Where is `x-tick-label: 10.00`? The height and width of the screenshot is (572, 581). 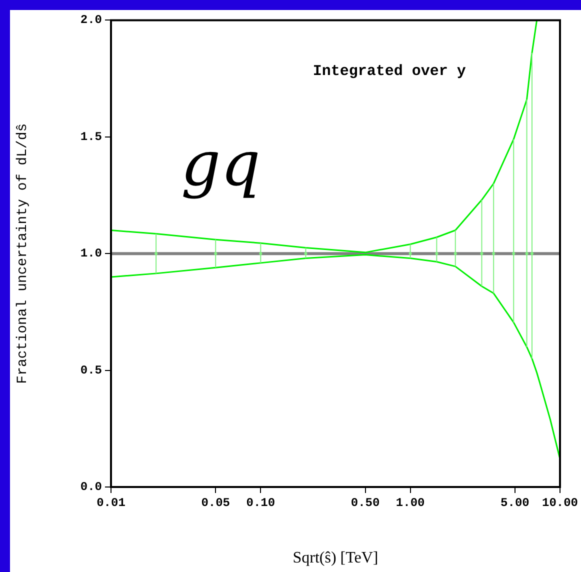 x-tick-label: 10.00 is located at coordinates (560, 503).